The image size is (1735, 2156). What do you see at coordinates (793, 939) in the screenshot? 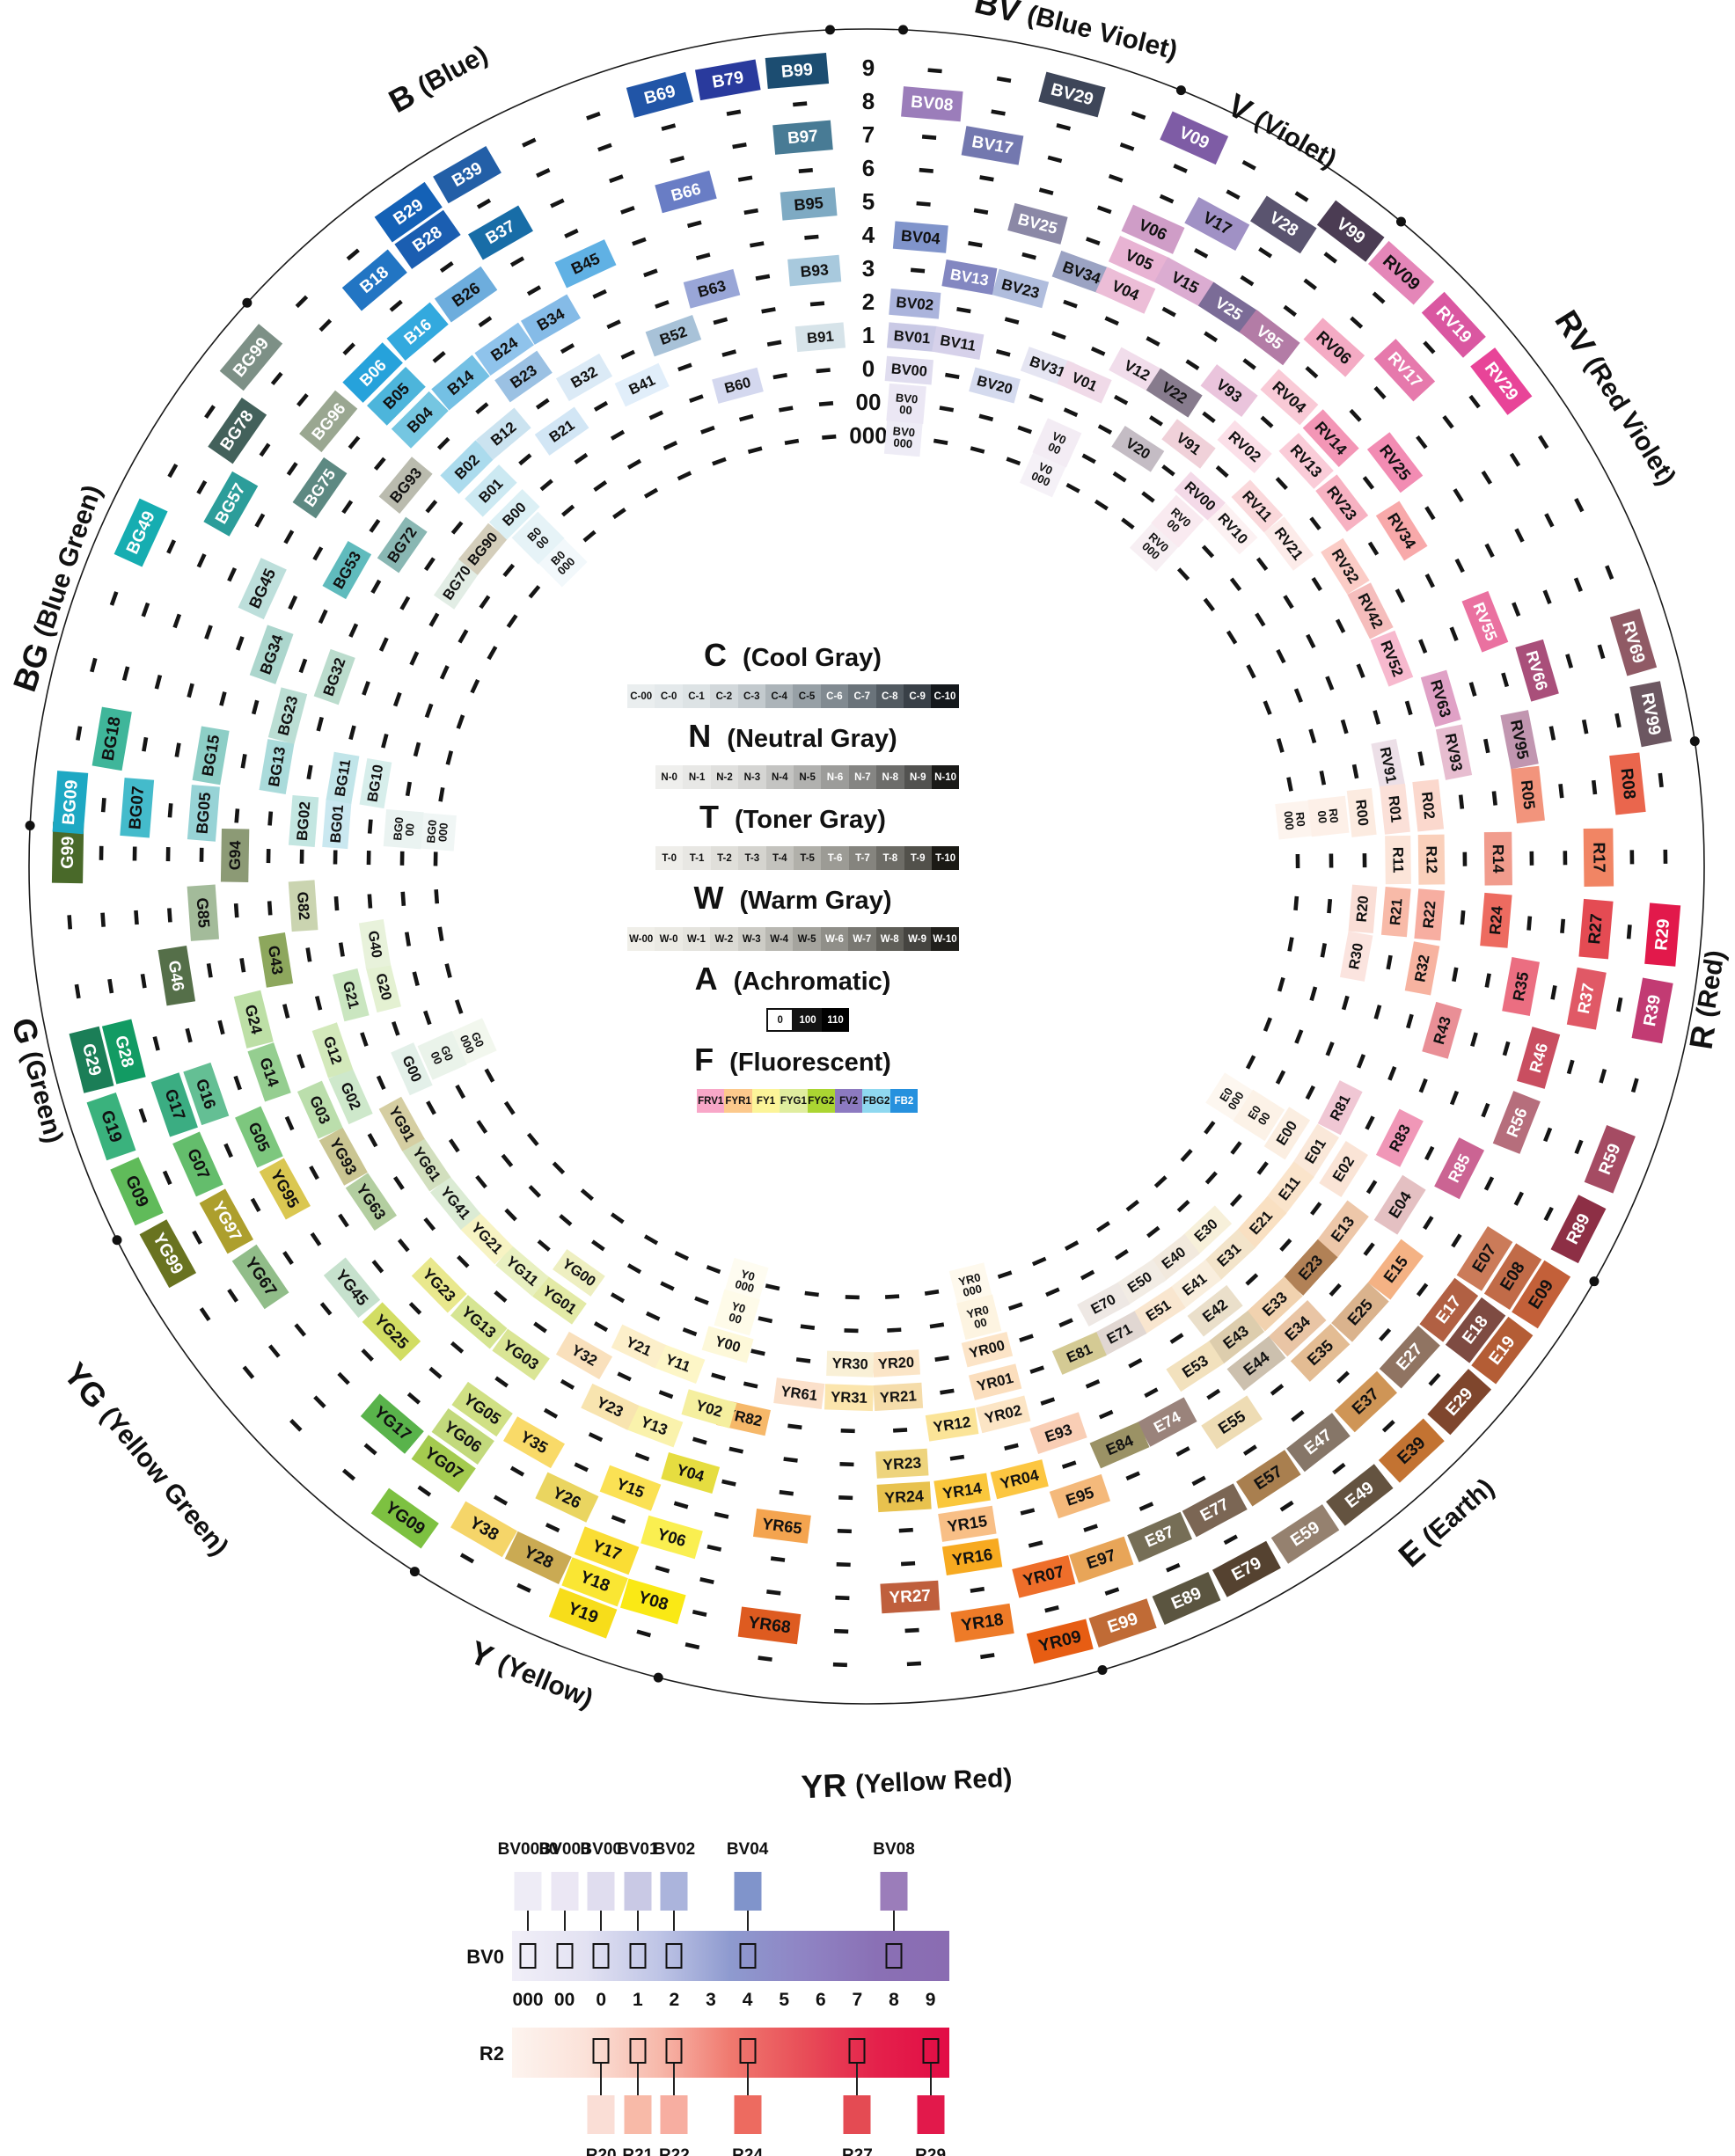
I see `legend-row-w: W-00 W-0 W-1 W-2 W-3 W-4 W-5 W-6 W-7 W-8 W-9 W-10` at bounding box center [793, 939].